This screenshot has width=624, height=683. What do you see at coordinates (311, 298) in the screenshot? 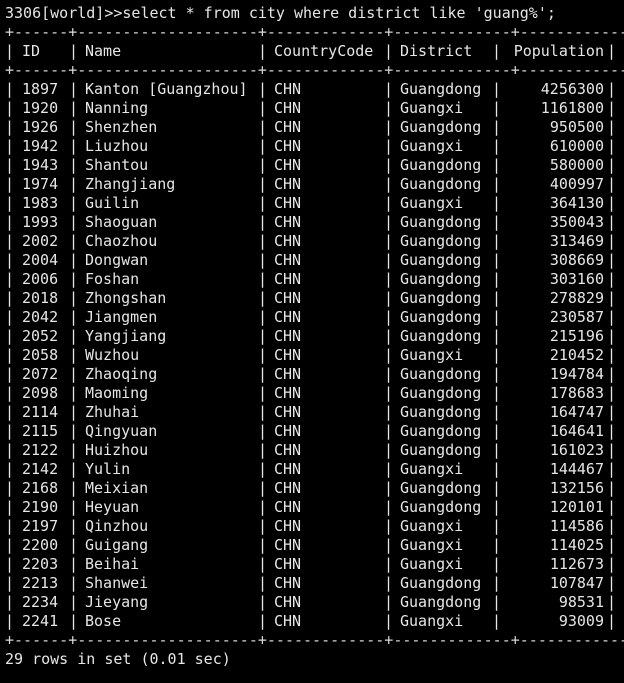
I see `table-row: | | | | | | 2018 Zhongshan CHN Guangdong 278829` at bounding box center [311, 298].